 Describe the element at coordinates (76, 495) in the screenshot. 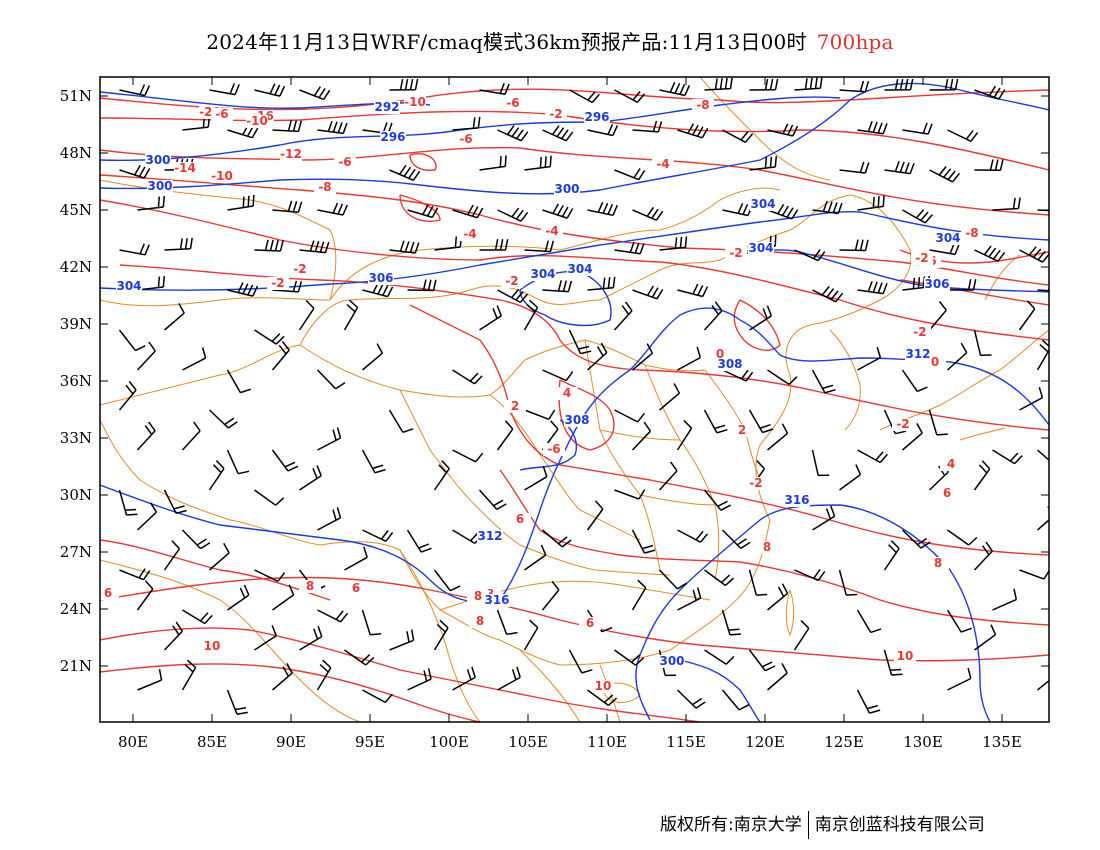

I see `lat-label: 30N` at that location.